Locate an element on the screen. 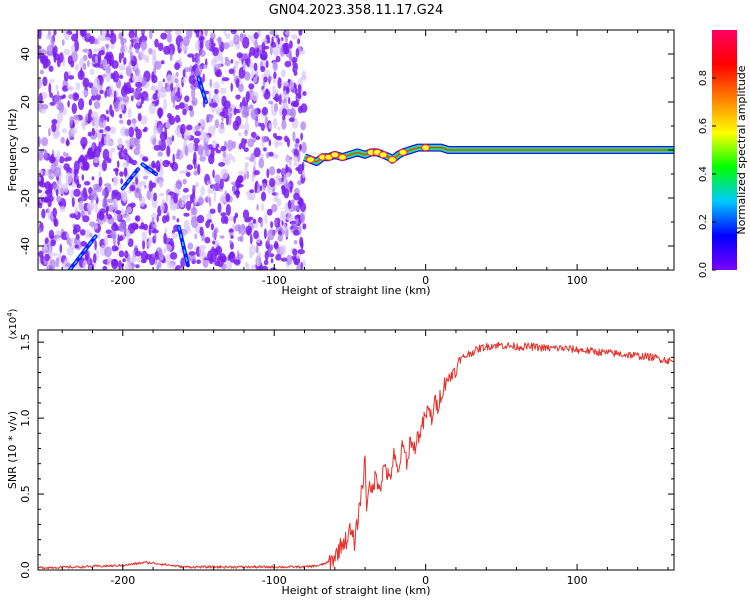  snr-x-tick-label: 100 is located at coordinates (577, 580).